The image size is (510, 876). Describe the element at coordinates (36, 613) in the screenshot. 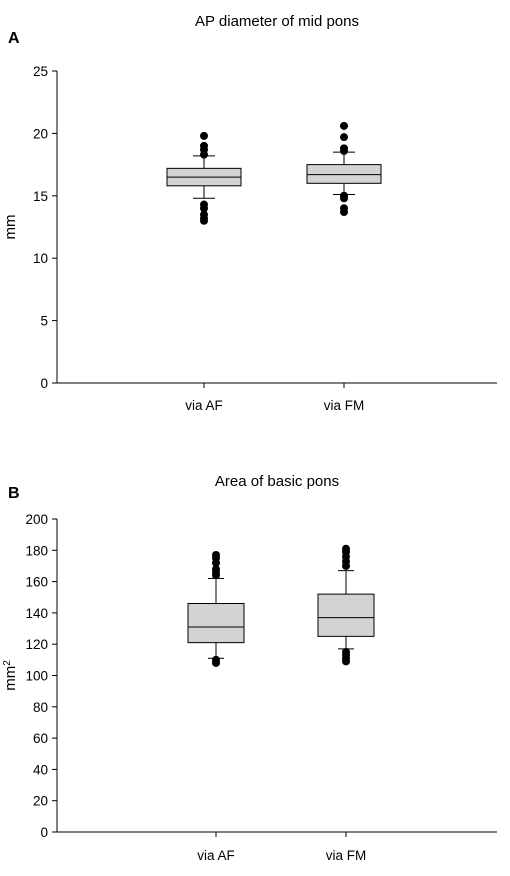

I see `y-tick-label: 140` at that location.